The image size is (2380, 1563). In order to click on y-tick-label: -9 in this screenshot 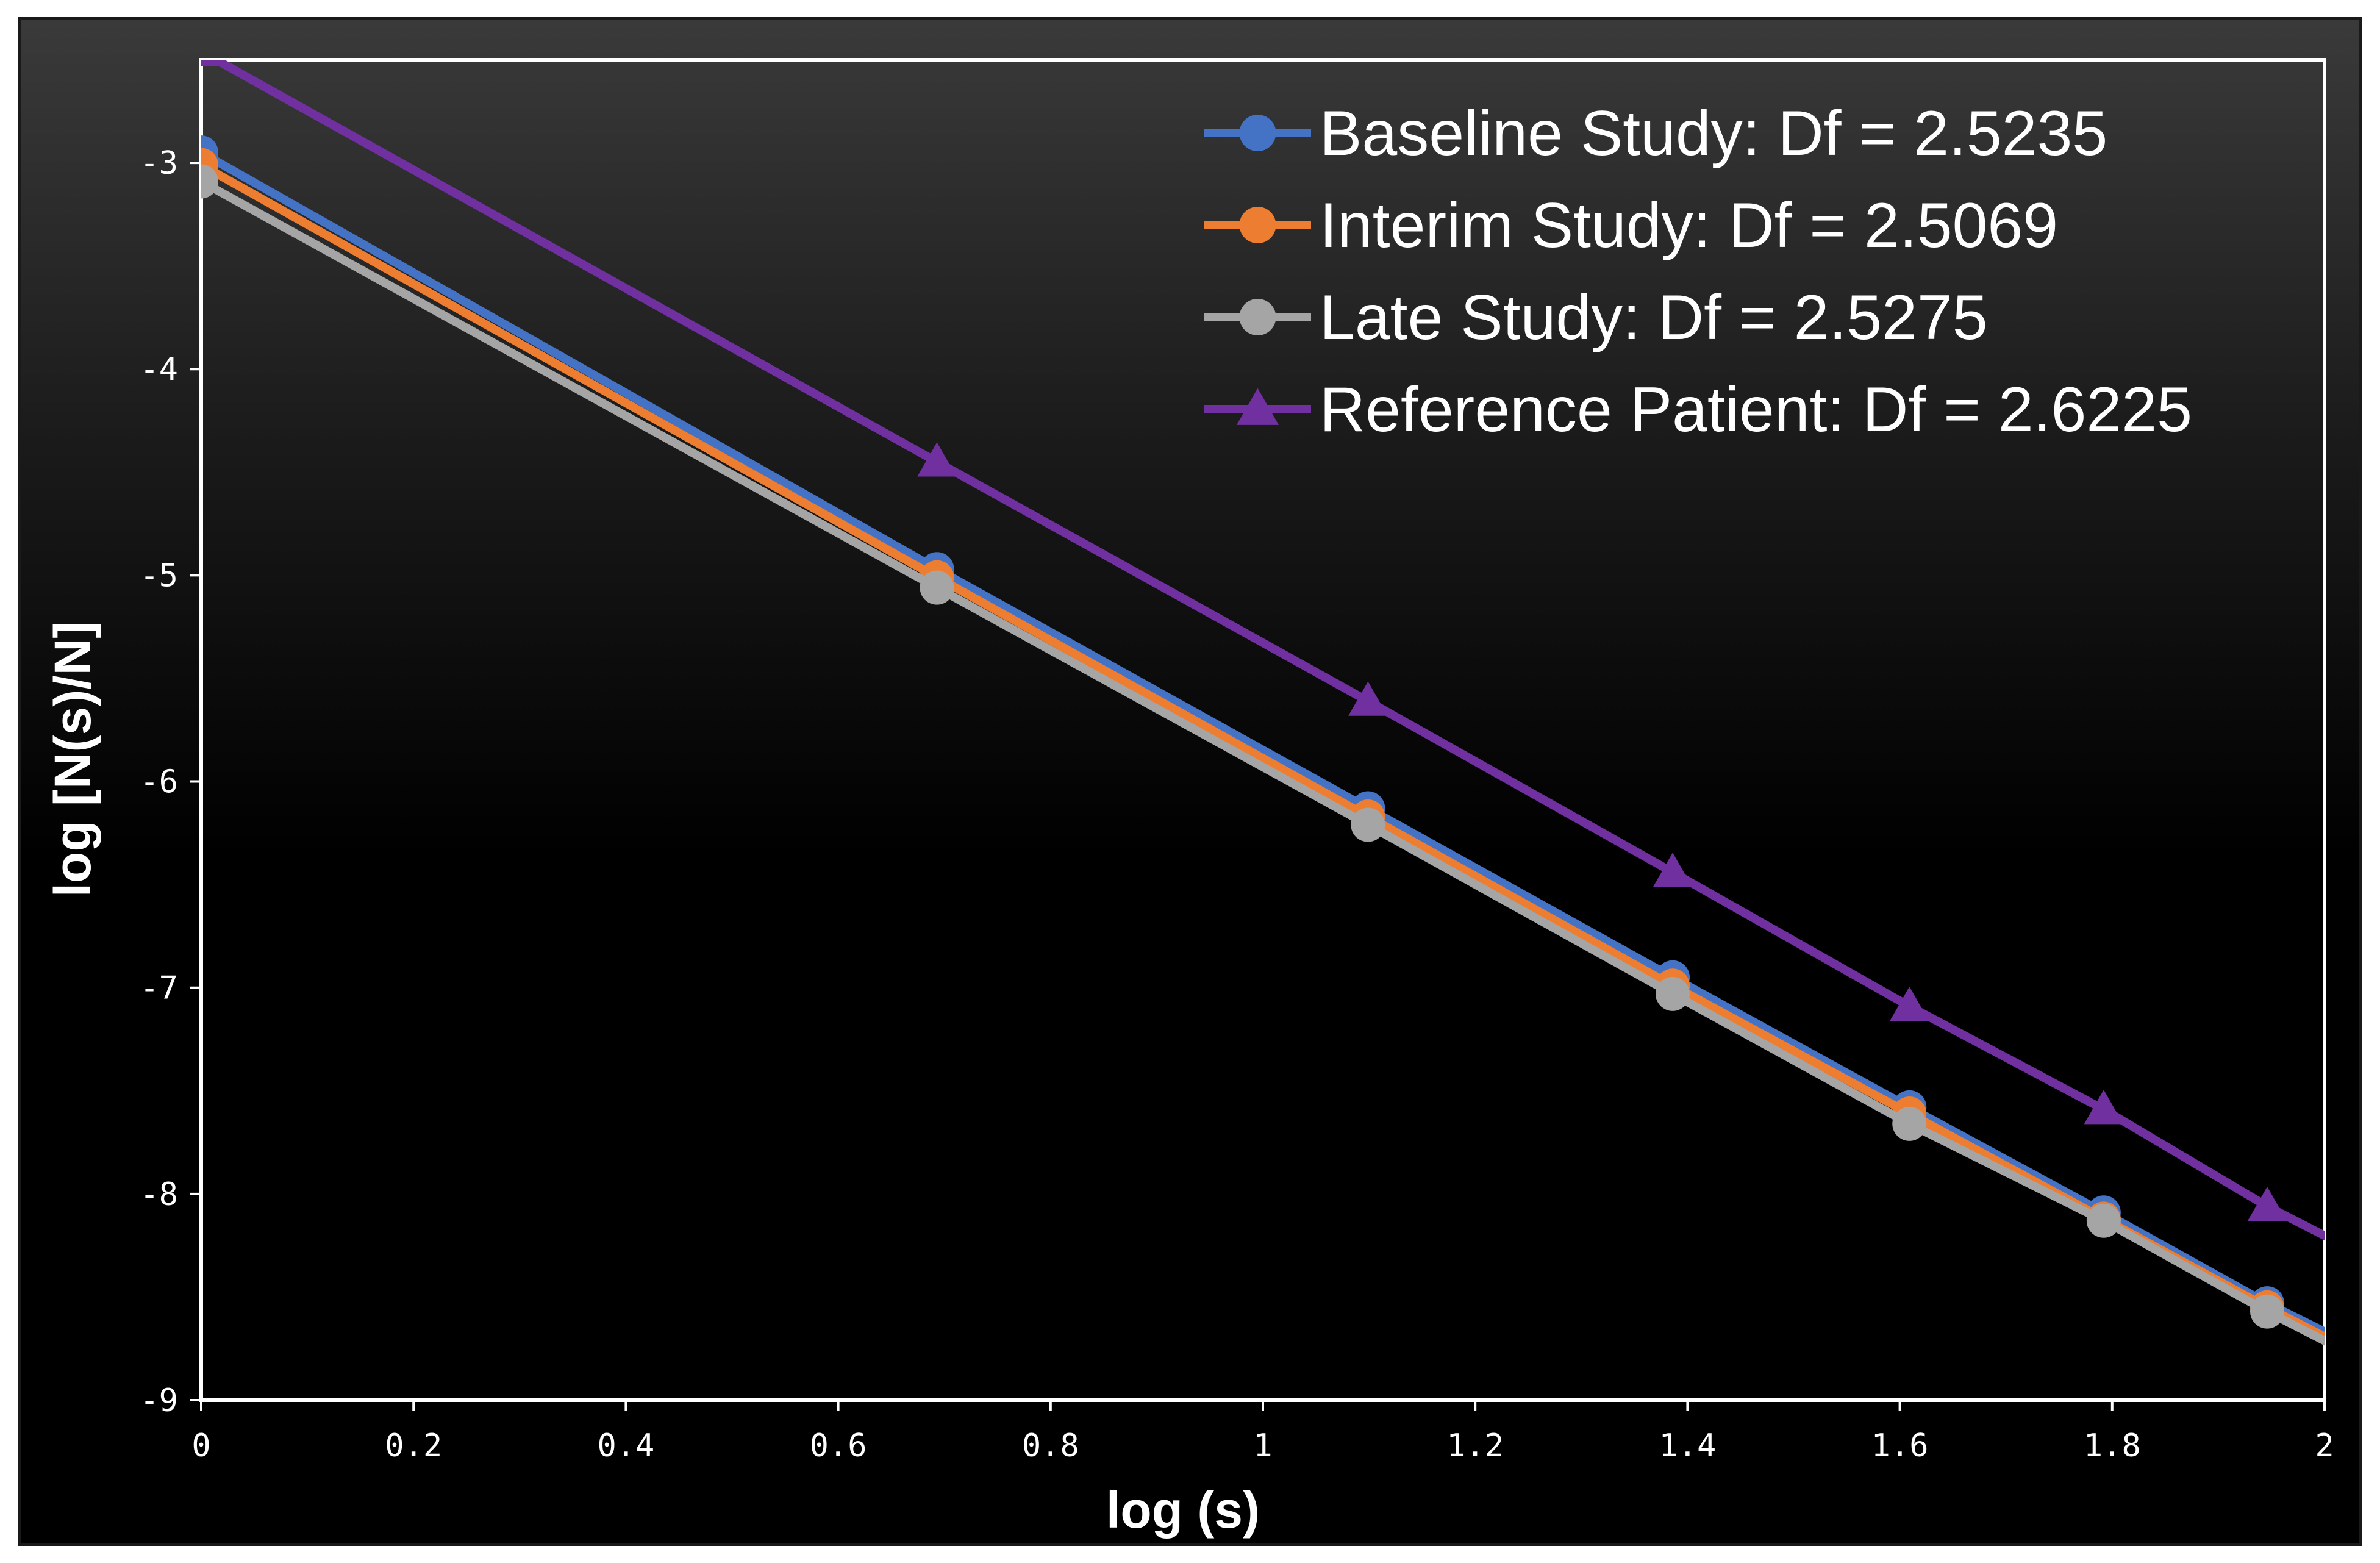, I will do `click(159, 1400)`.